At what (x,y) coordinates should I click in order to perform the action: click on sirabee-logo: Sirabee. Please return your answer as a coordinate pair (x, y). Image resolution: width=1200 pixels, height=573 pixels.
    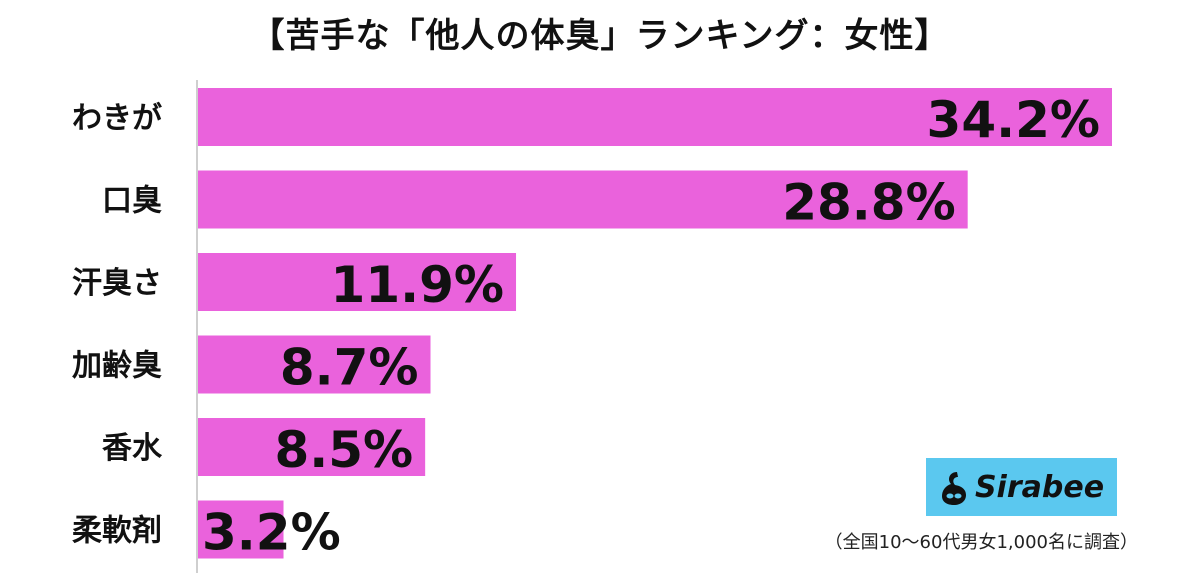
    Looking at the image, I should click on (1021, 487).